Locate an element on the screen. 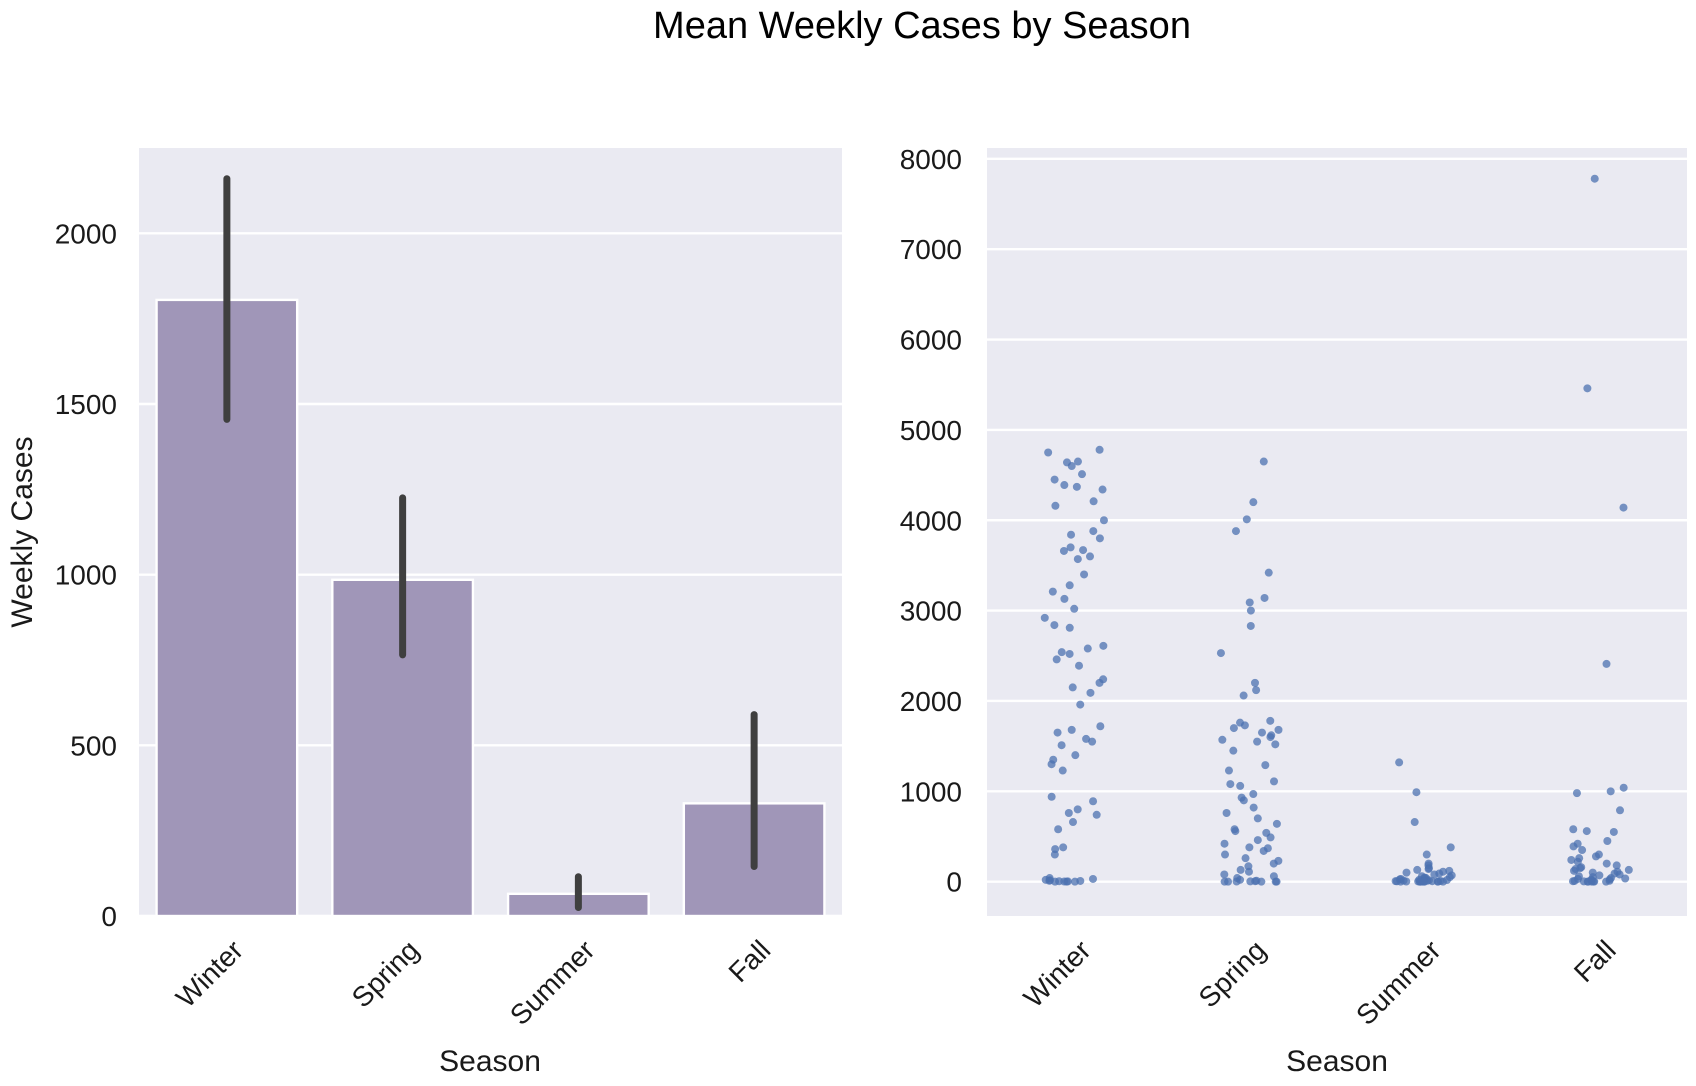 This screenshot has width=1696, height=1086. strip-chart-x-tick-label: Winter is located at coordinates (1057, 973).